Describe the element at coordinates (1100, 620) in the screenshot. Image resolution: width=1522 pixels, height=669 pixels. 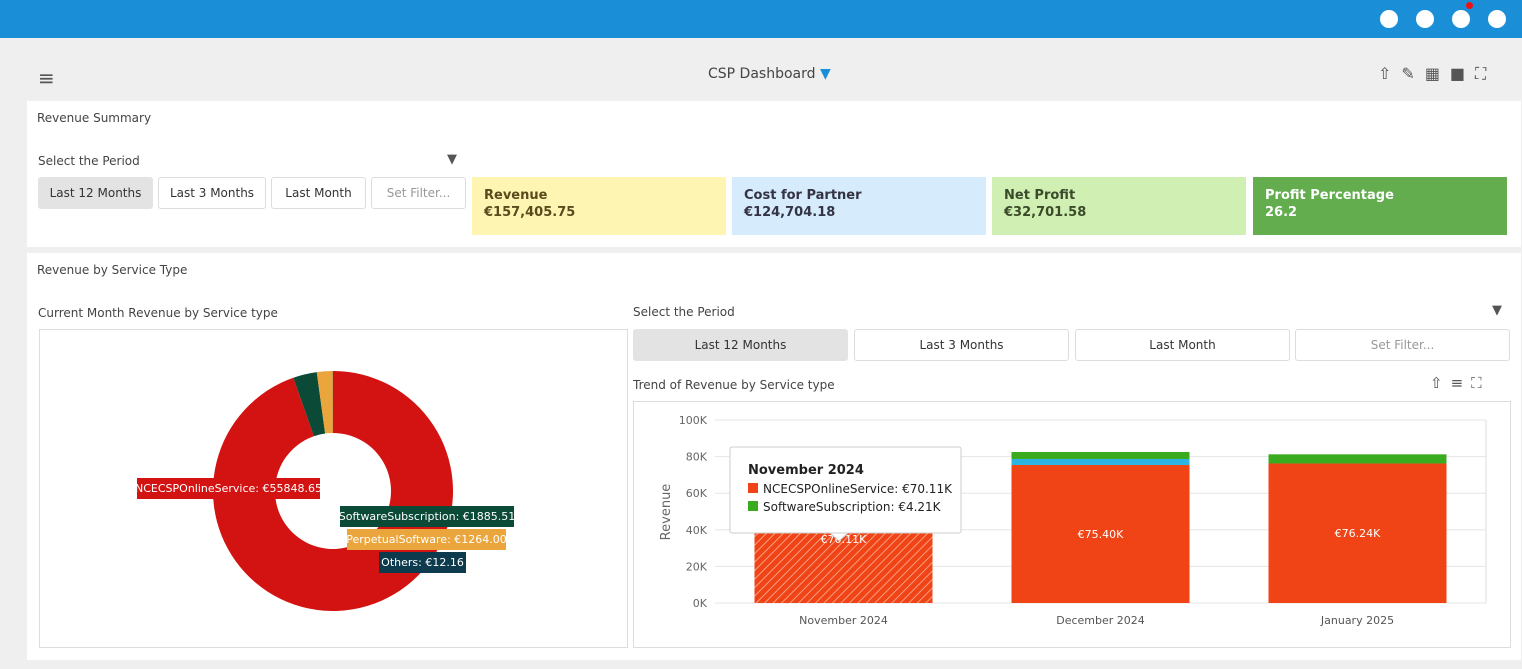
I see `x-tick-label: December 2024` at that location.